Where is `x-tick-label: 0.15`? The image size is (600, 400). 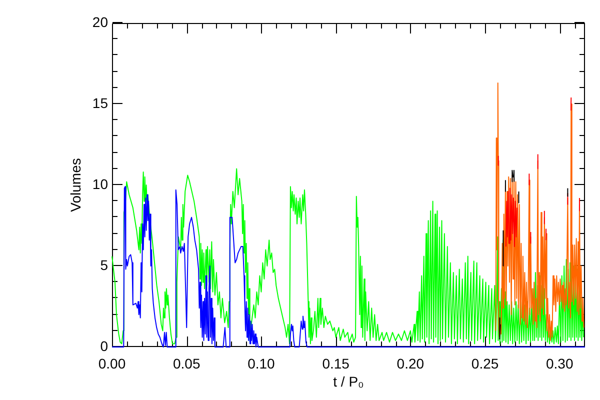
x-tick-label: 0.15 is located at coordinates (336, 363).